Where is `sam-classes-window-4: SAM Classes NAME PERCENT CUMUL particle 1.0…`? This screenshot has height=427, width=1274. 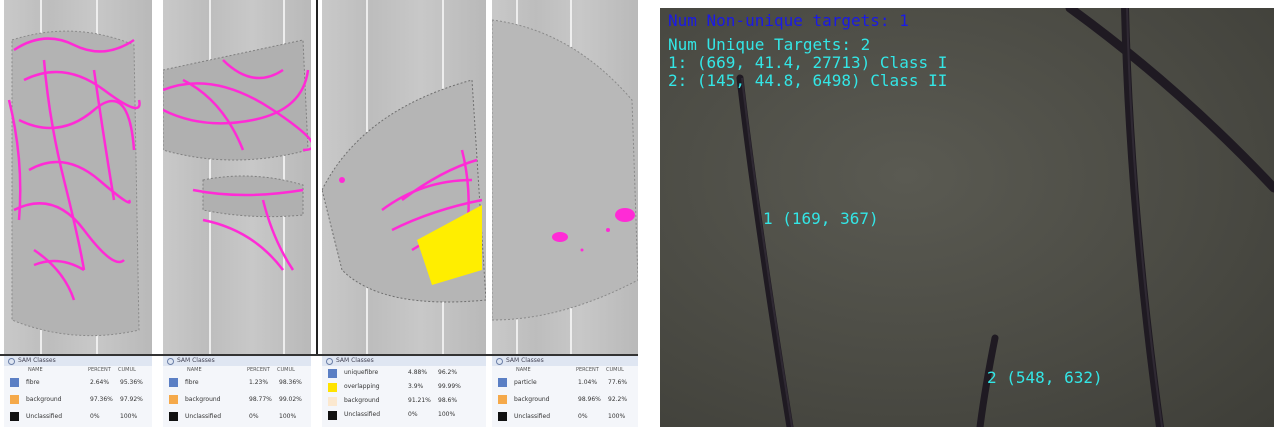
sam-classes-window-4: SAM Classes NAME PERCENT CUMUL particle 1.0… is located at coordinates (565, 390).